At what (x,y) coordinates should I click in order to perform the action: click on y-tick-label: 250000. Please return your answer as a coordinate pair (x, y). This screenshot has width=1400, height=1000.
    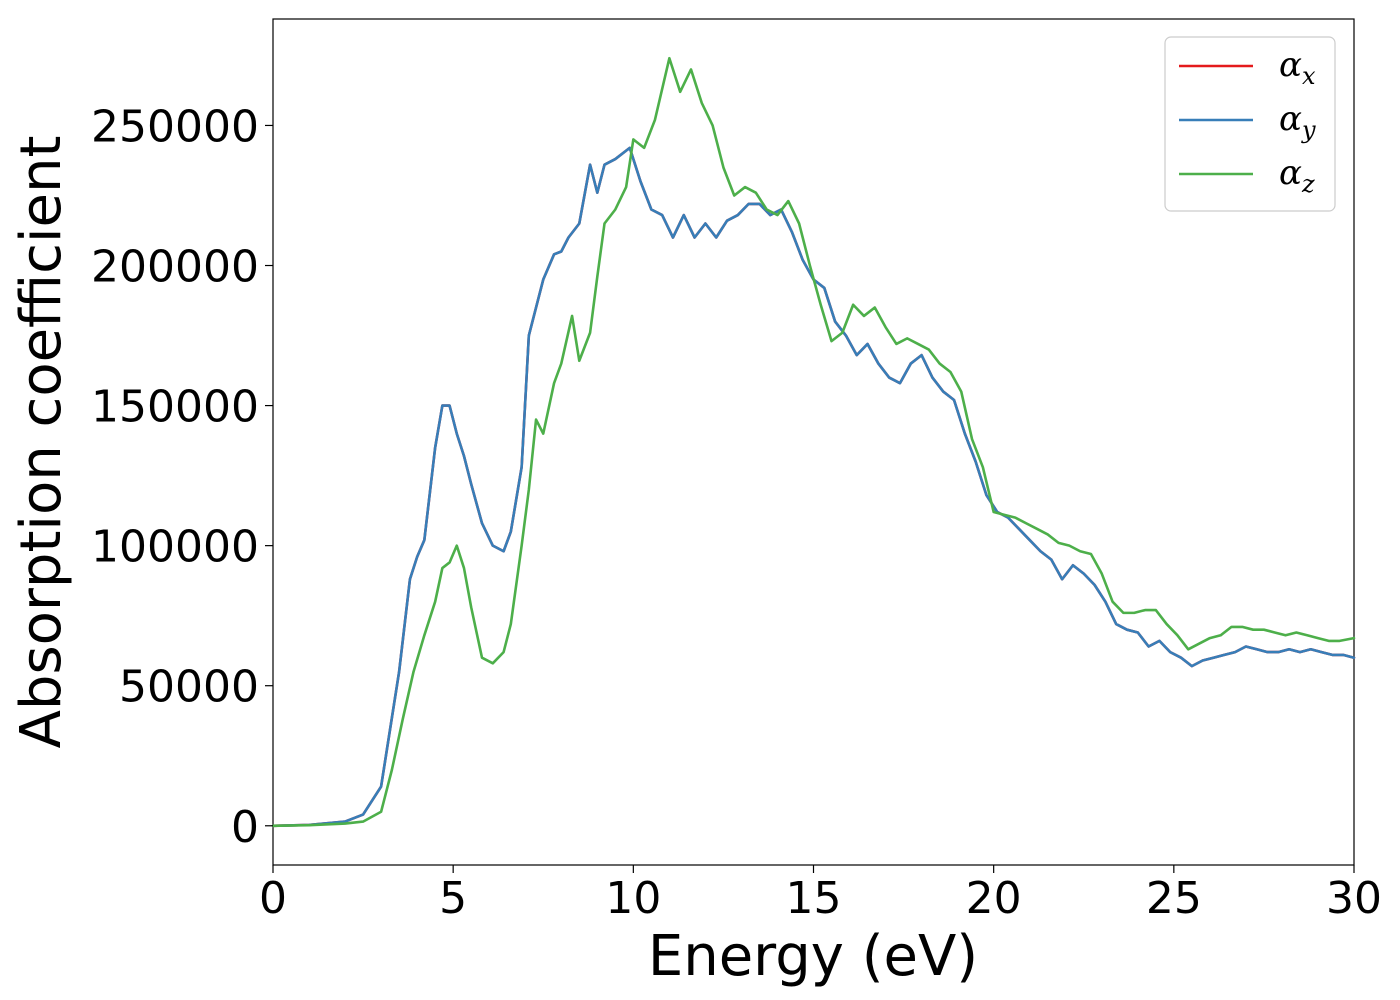
    Looking at the image, I should click on (175, 126).